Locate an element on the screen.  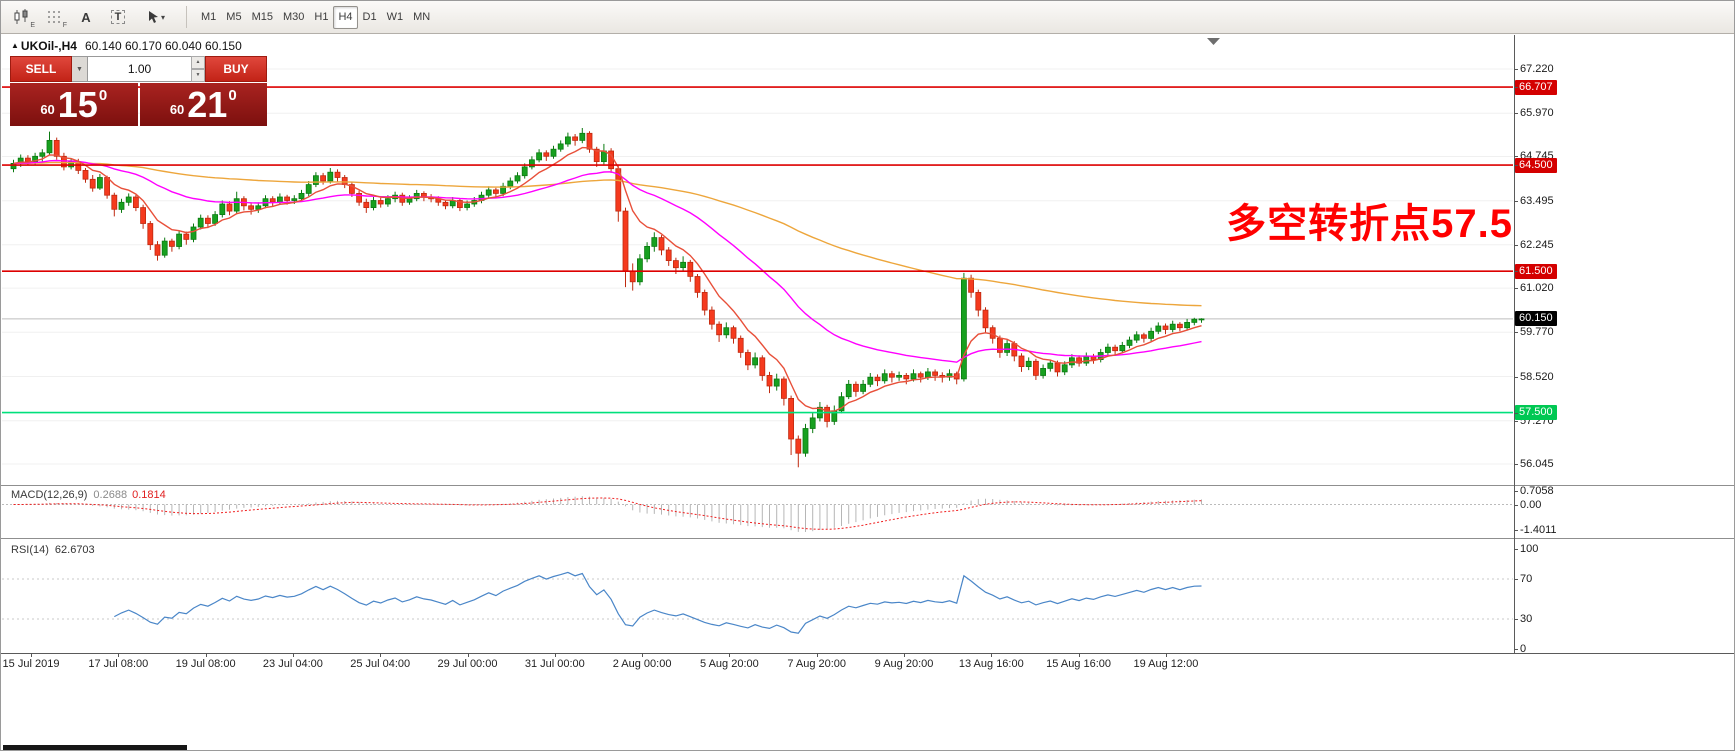
volume-value: 1.00 is located at coordinates (139, 69).